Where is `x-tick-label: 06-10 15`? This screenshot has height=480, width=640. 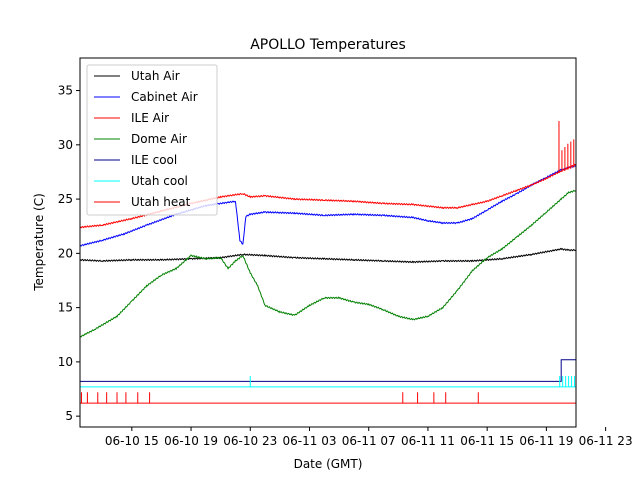
x-tick-label: 06-10 15 is located at coordinates (132, 441).